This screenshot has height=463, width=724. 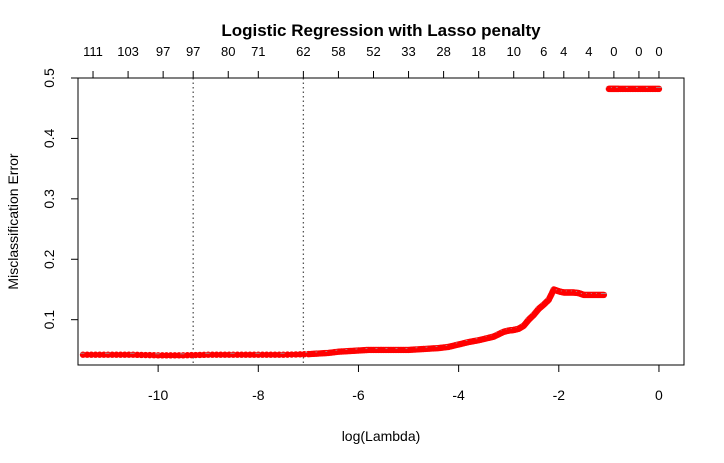 I want to click on x-tick-label: -4, so click(x=458, y=395).